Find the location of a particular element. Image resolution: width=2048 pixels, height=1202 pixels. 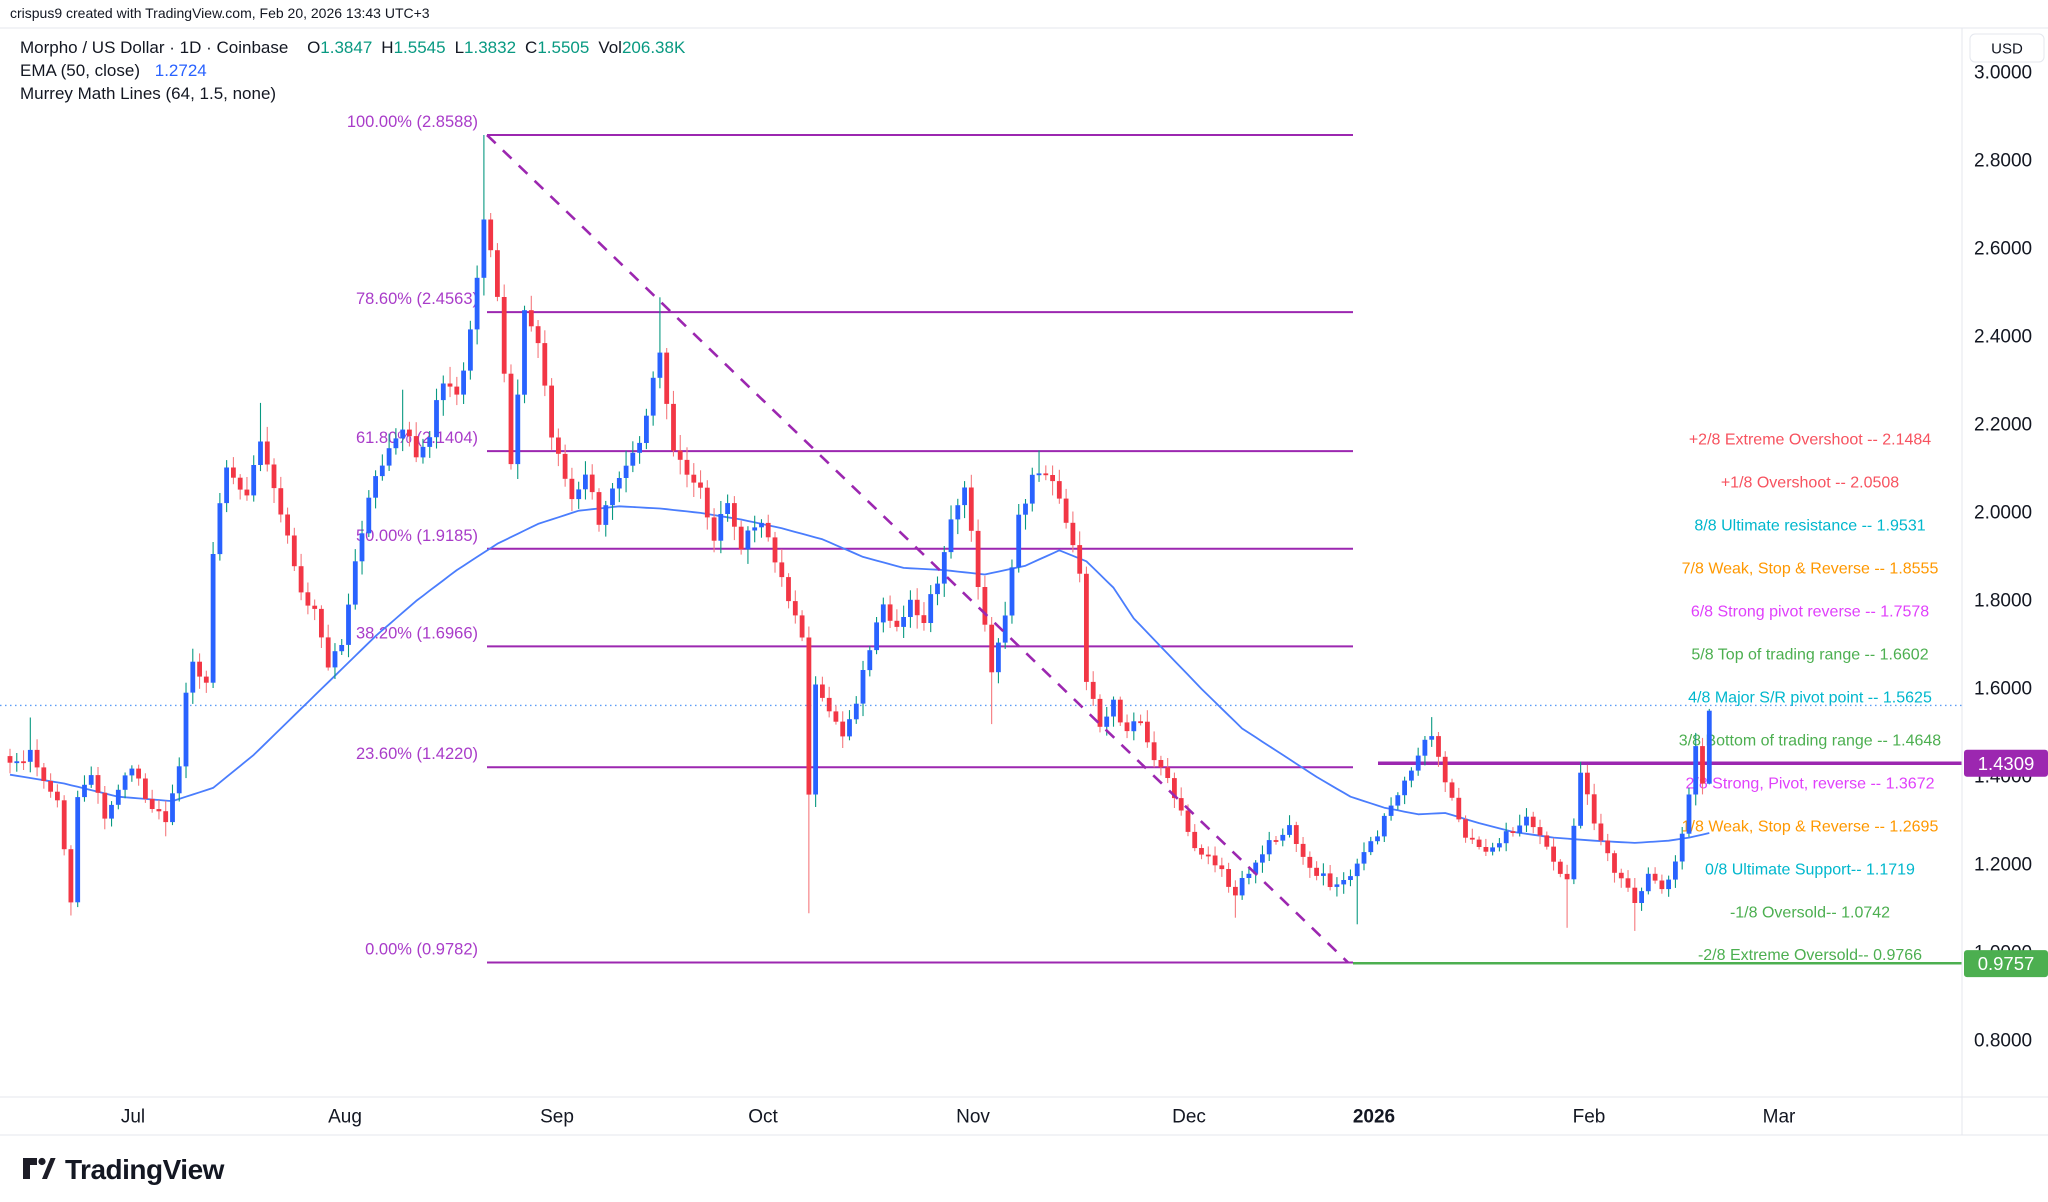

ohlc-item: H1.5545 is located at coordinates (413, 47).